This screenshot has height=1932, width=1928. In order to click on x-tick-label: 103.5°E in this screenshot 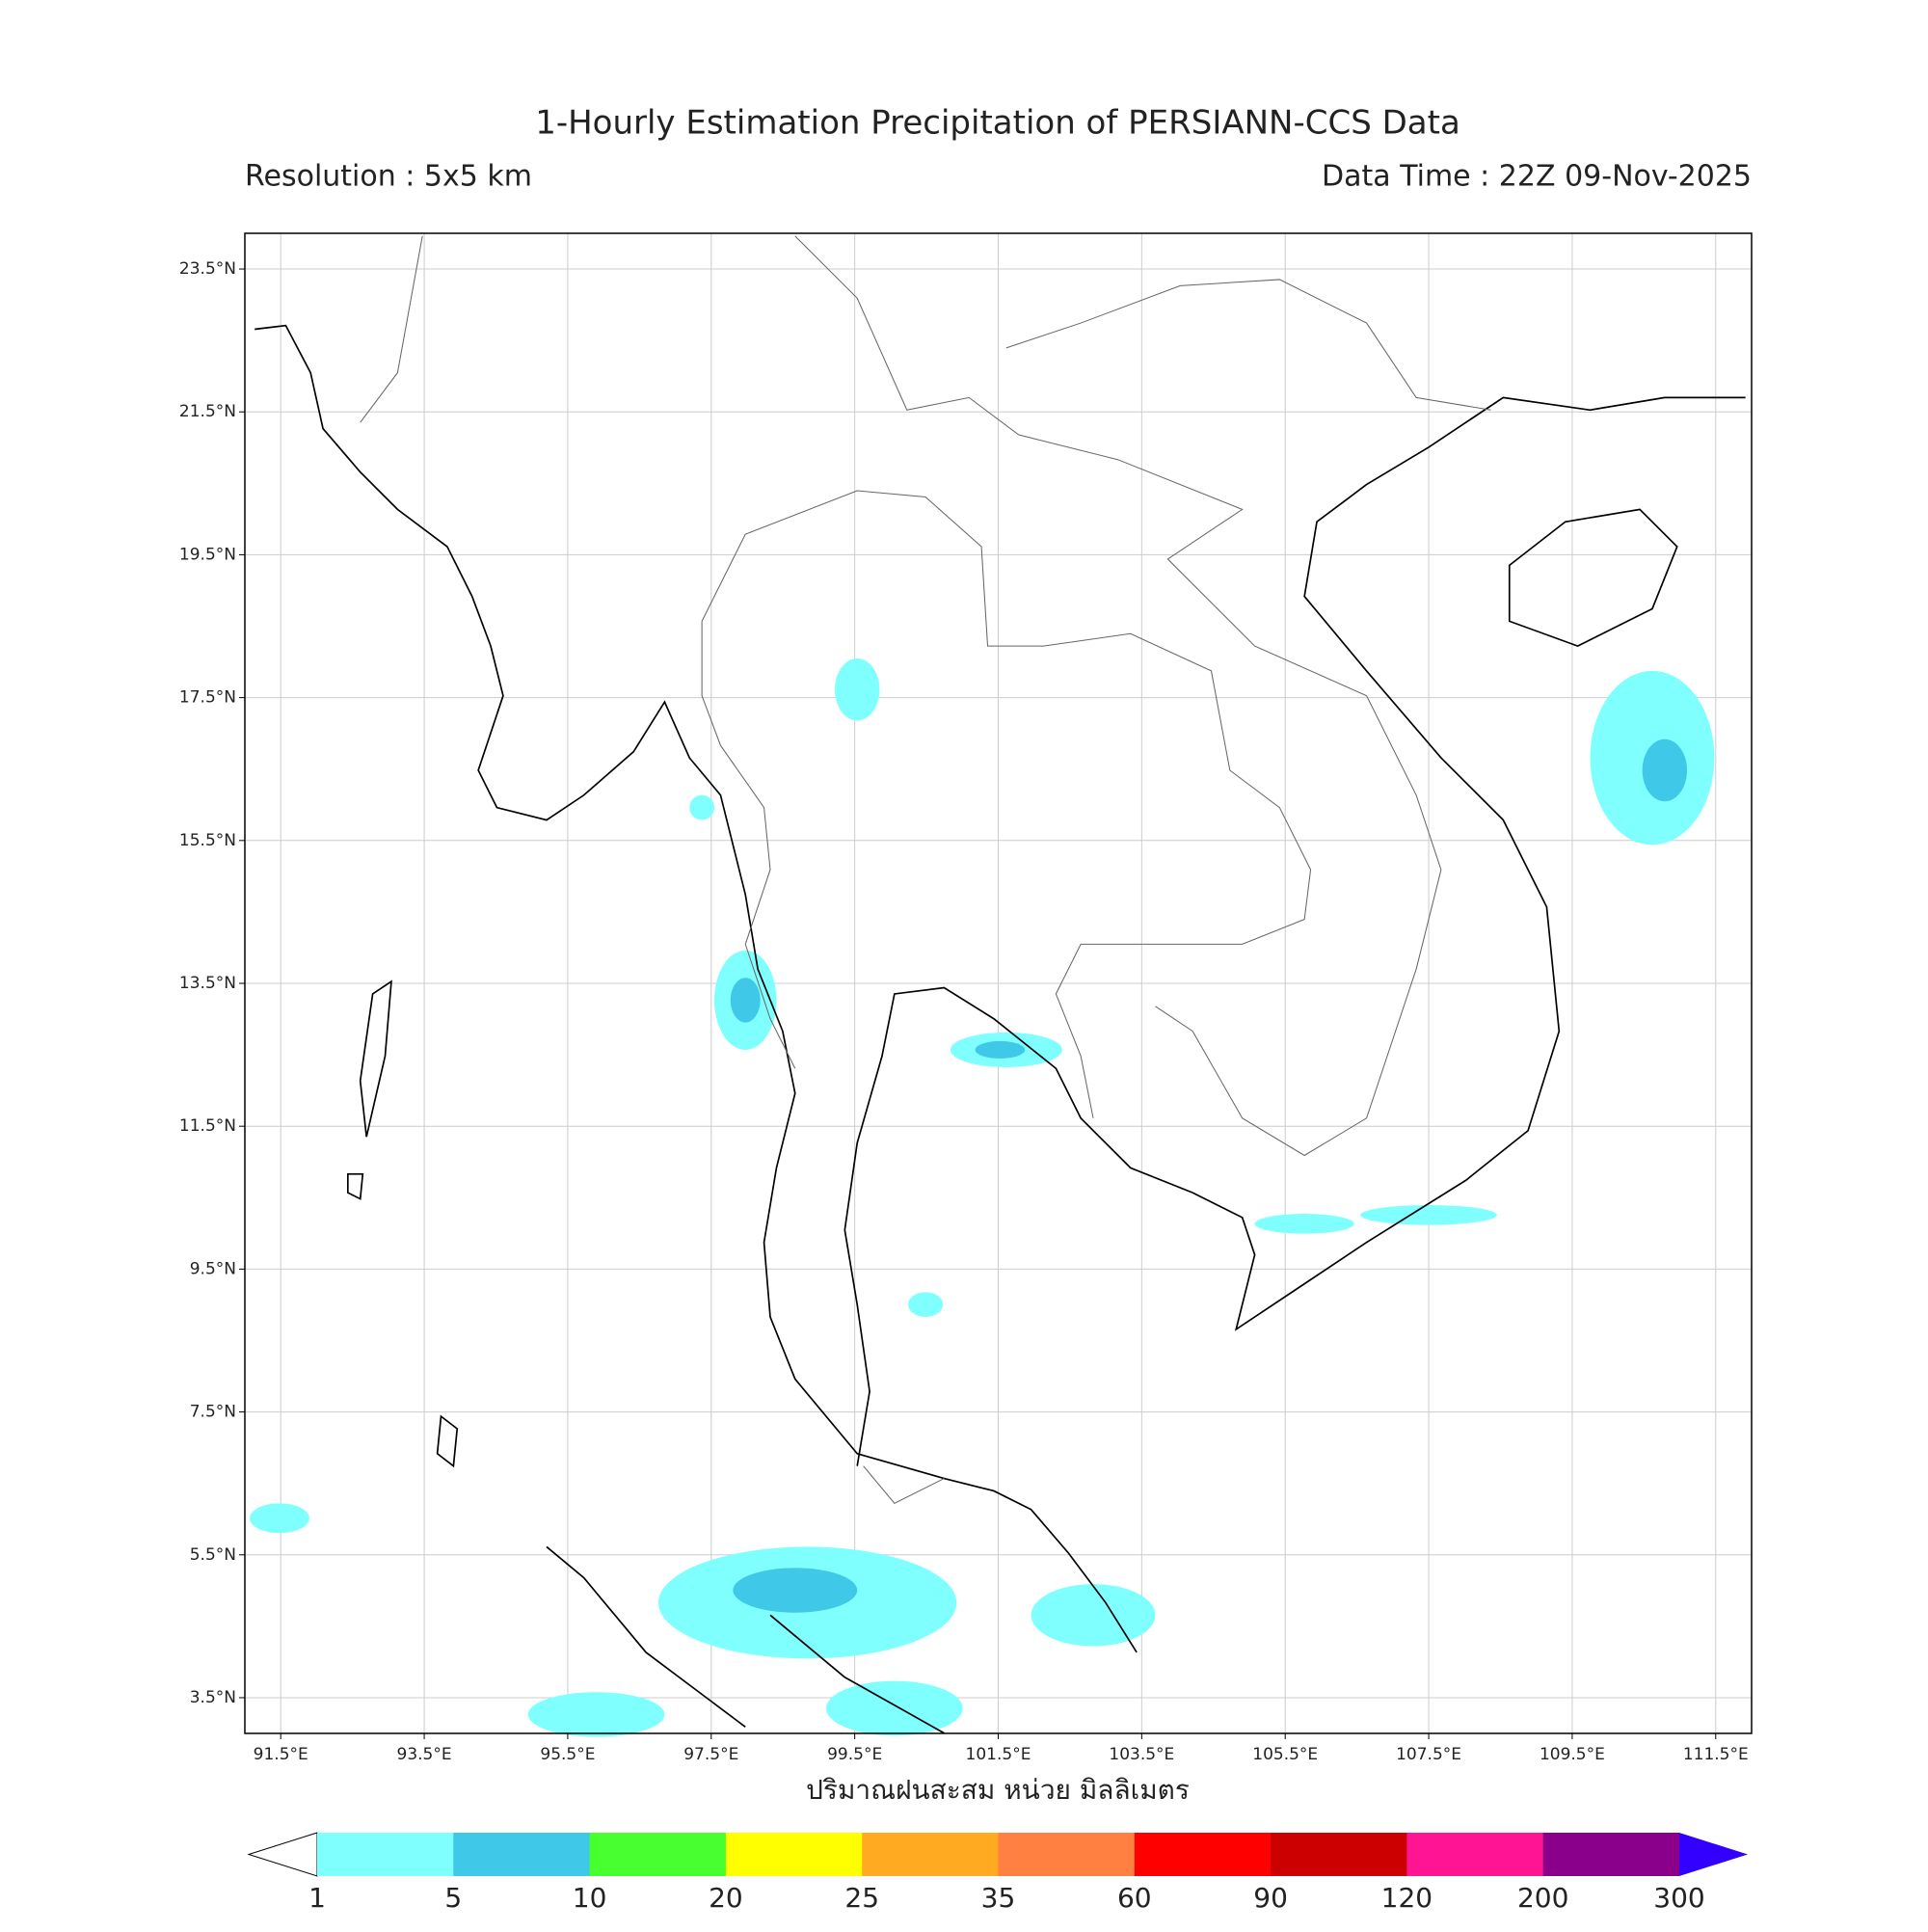, I will do `click(1141, 1755)`.